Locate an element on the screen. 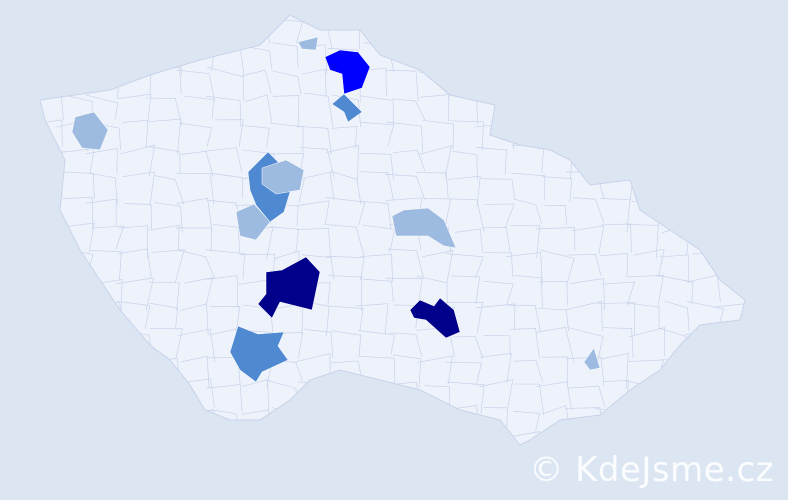 Image resolution: width=788 pixels, height=500 pixels. district-r2 is located at coordinates (347, 72).